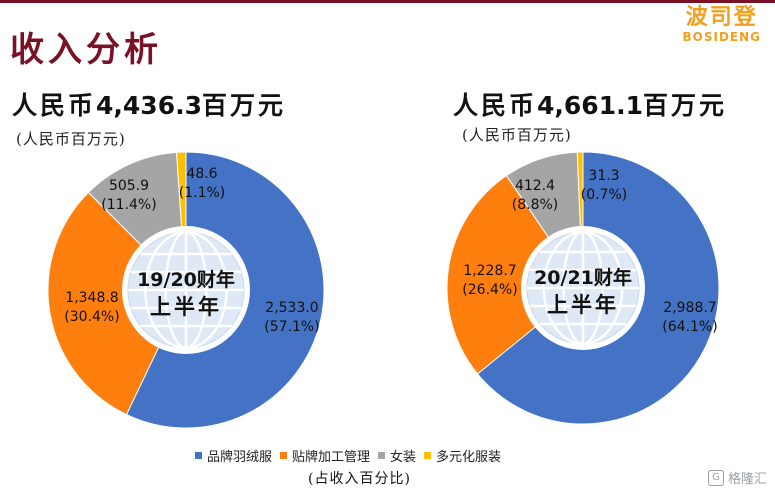 Image resolution: width=775 pixels, height=493 pixels. I want to click on top-border, so click(387, 1).